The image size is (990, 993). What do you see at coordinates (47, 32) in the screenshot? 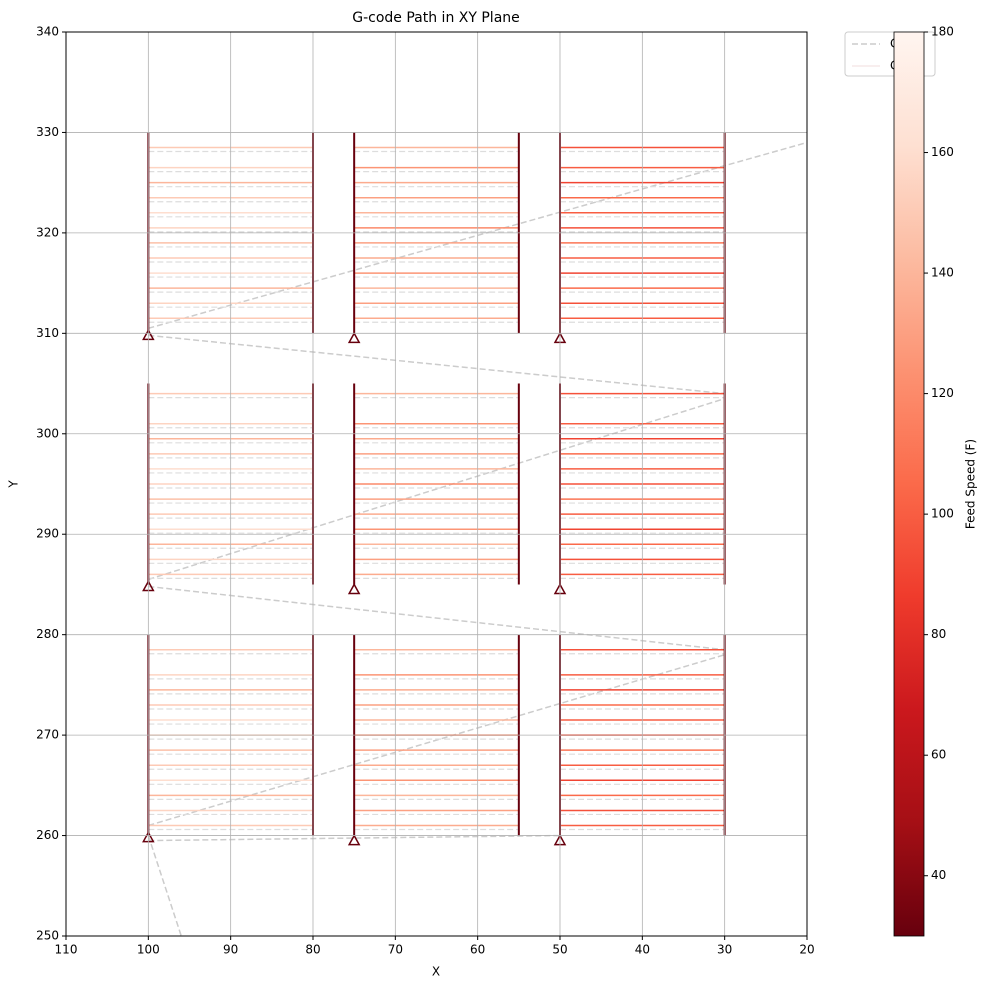
I see `y-tick-label: 340` at bounding box center [47, 32].